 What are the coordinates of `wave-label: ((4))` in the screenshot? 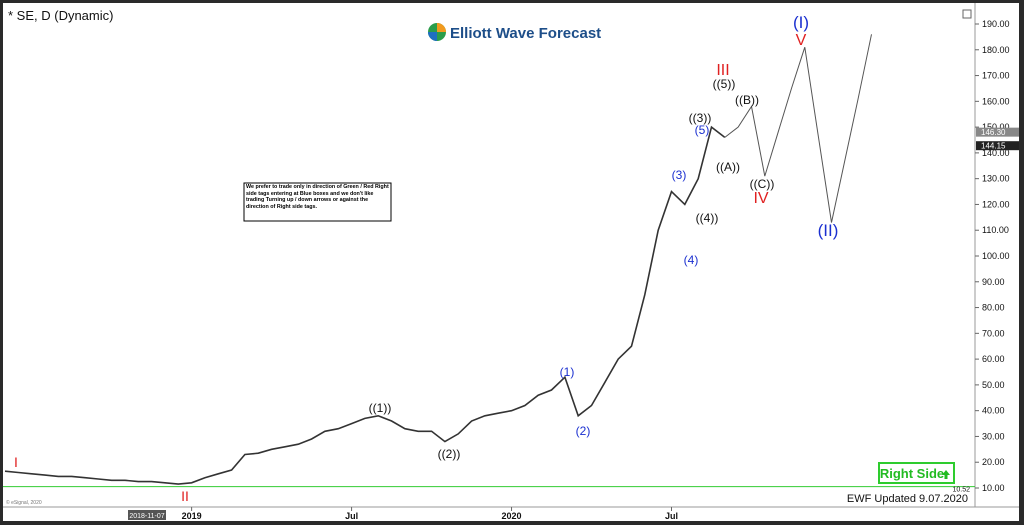 It's located at (707, 218).